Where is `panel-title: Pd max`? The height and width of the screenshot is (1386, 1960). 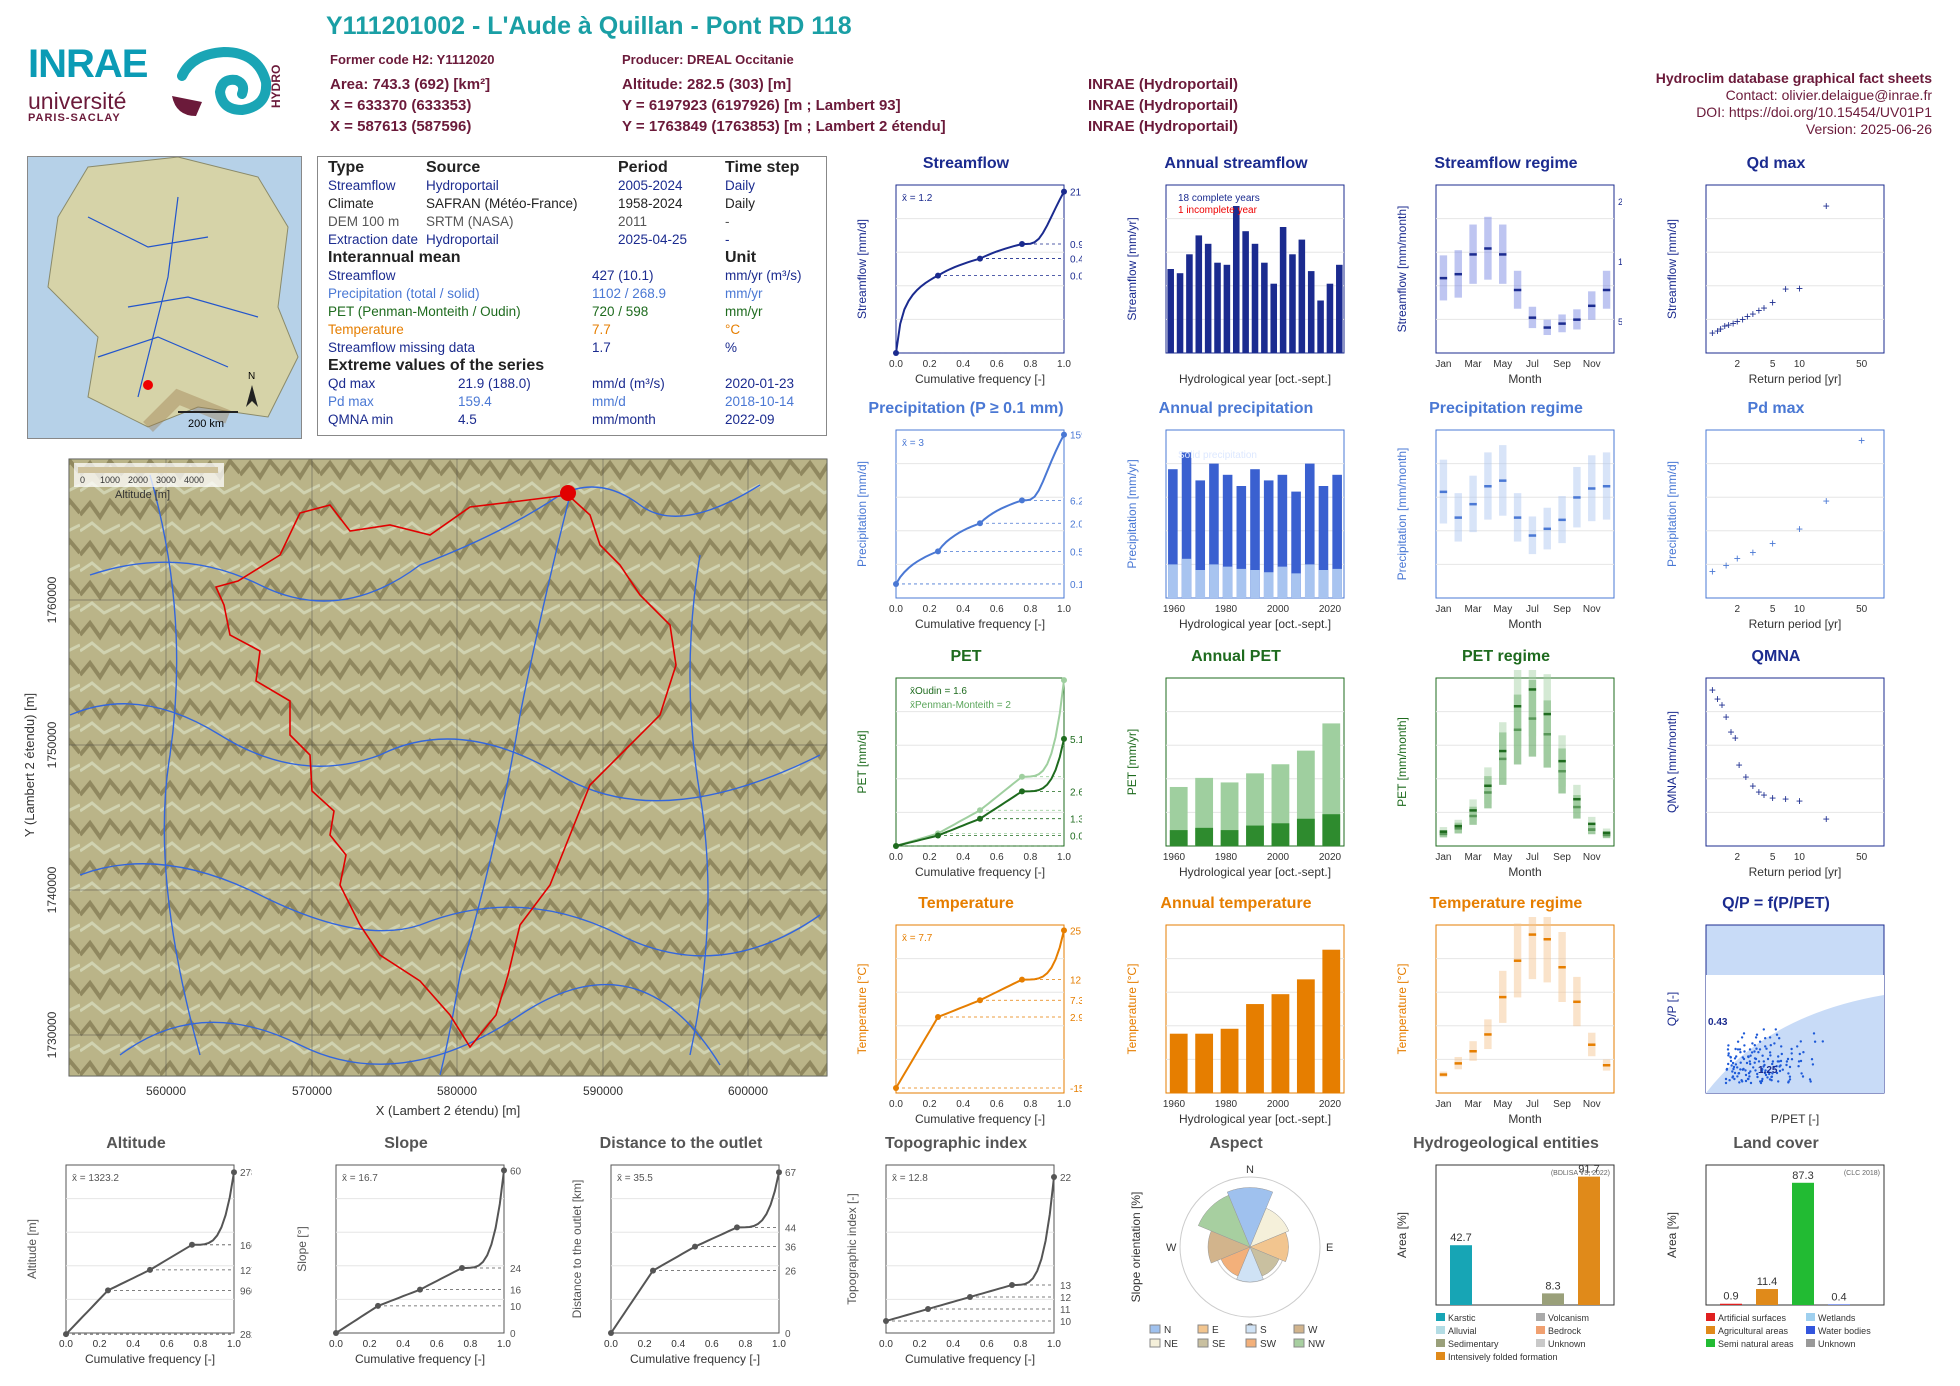
panel-title: Pd max is located at coordinates (1776, 408).